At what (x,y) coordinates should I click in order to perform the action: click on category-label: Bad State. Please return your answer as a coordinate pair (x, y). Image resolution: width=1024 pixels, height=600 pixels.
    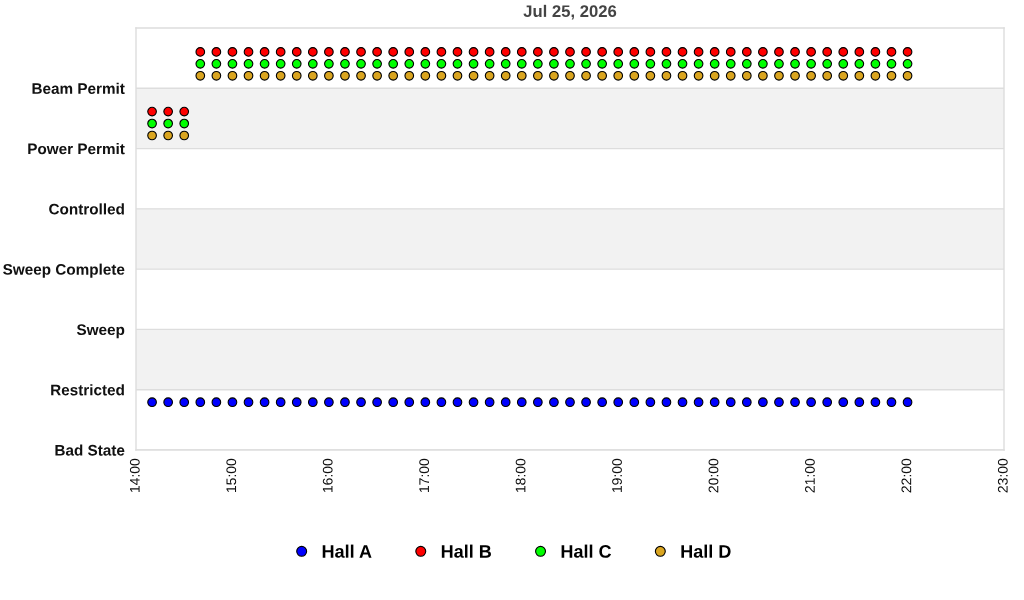
    Looking at the image, I should click on (90, 450).